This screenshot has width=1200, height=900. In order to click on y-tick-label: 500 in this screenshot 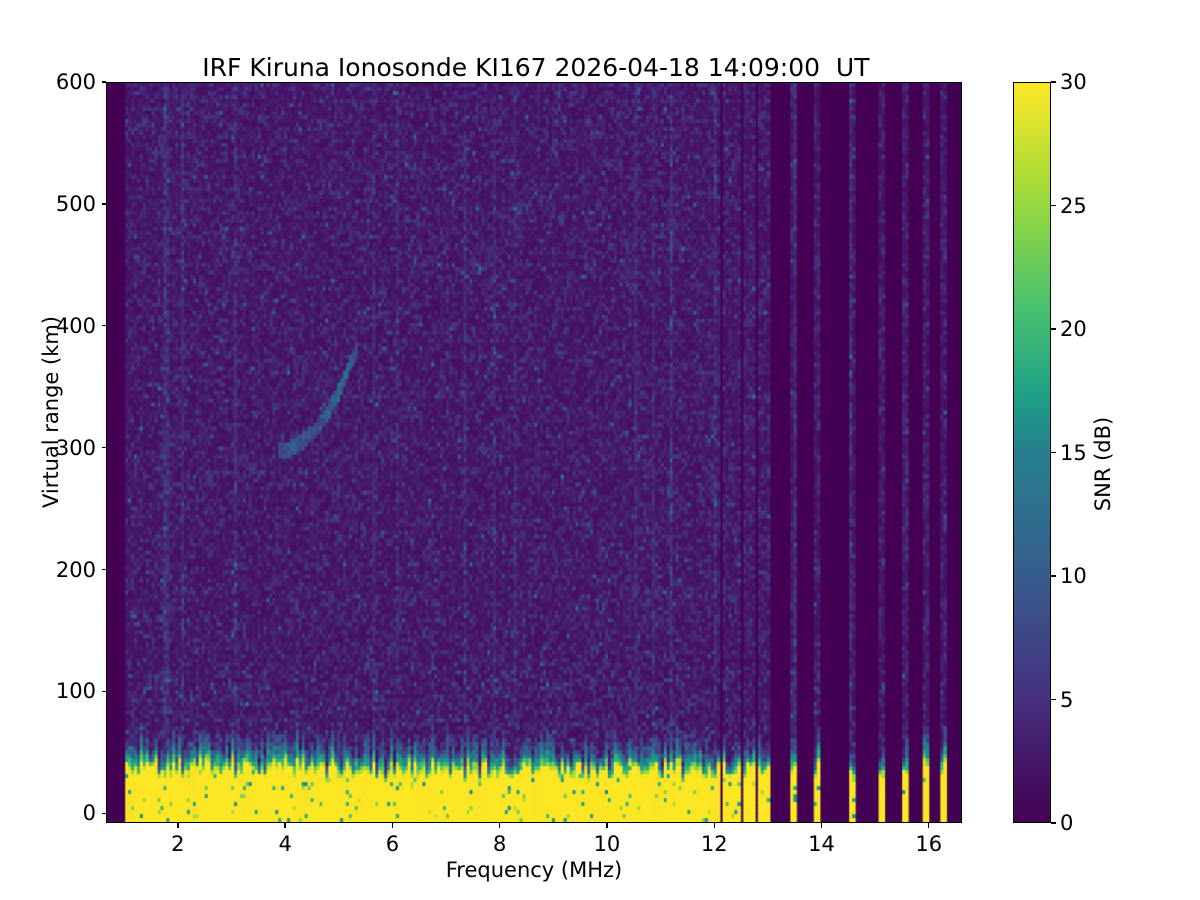, I will do `click(75, 203)`.